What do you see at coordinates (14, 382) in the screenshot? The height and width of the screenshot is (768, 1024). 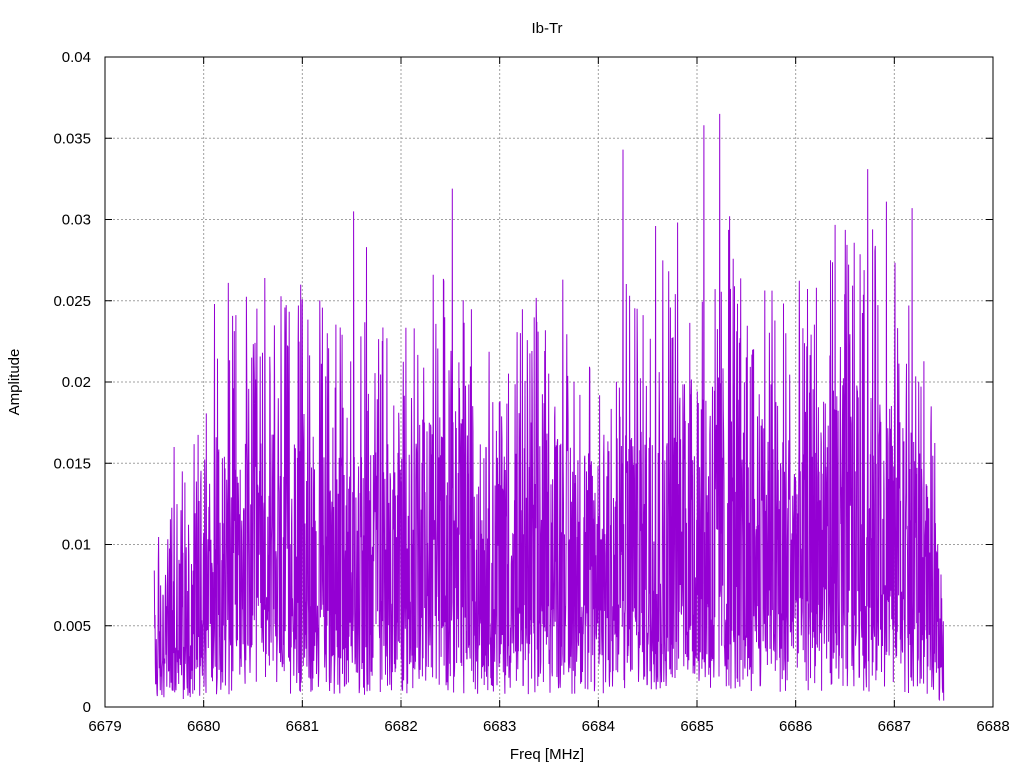 I see `y-axis-label: Amplitude` at bounding box center [14, 382].